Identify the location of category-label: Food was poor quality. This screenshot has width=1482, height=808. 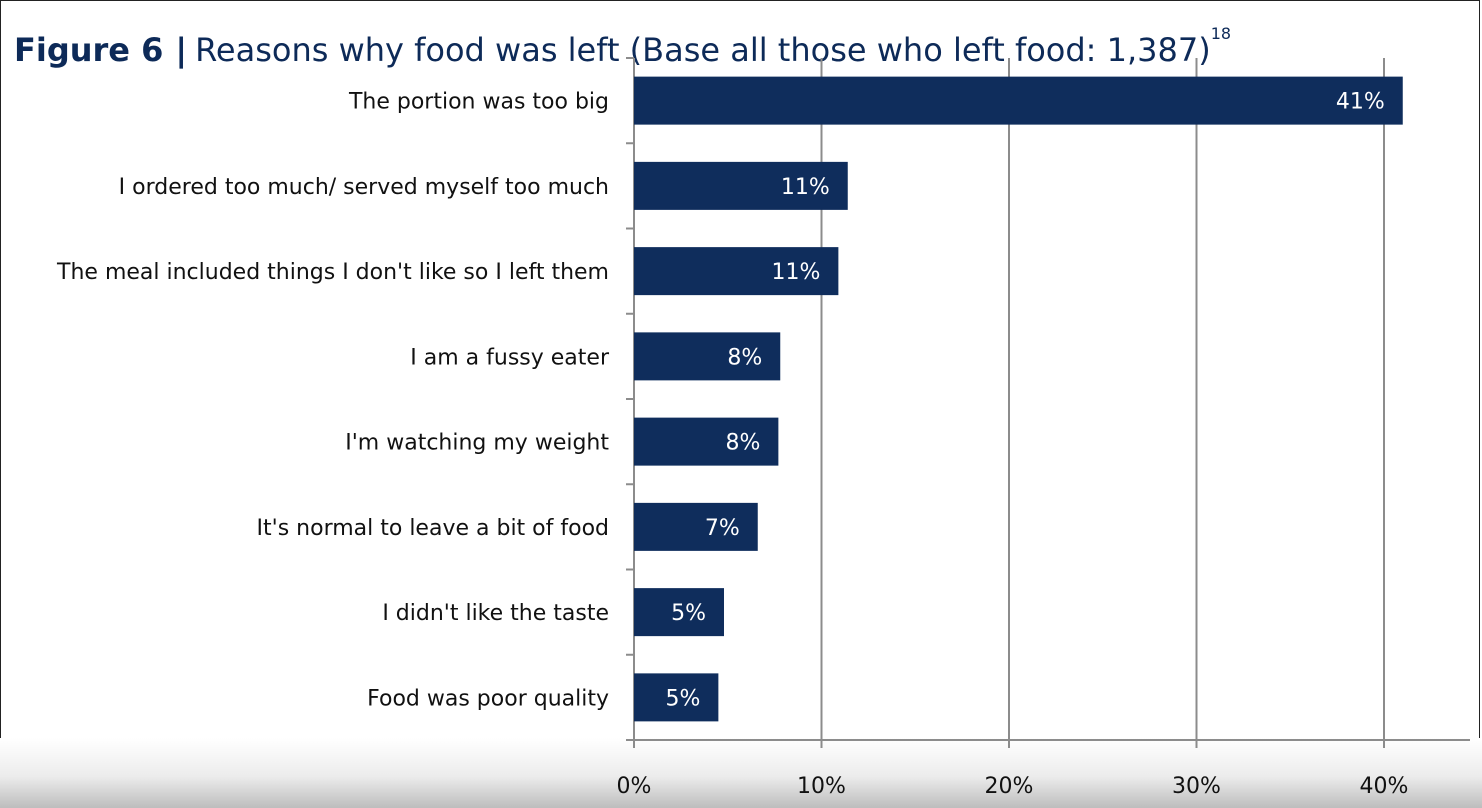
(488, 698).